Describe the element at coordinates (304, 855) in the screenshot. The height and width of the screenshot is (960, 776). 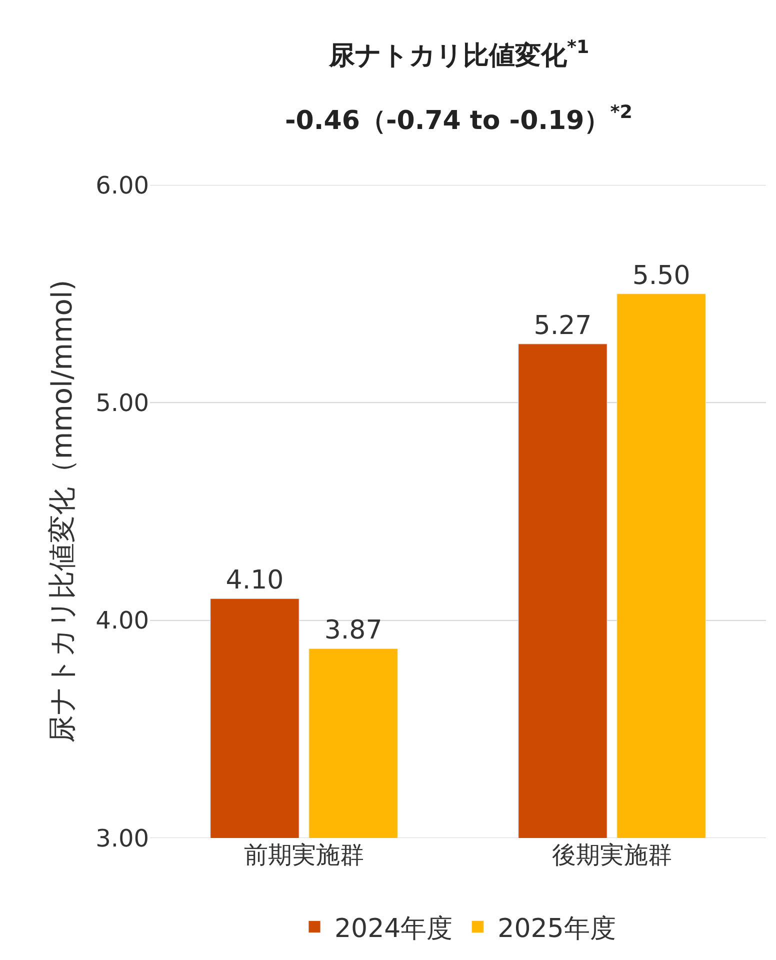
I see `x-tick-label: 前期実施群` at that location.